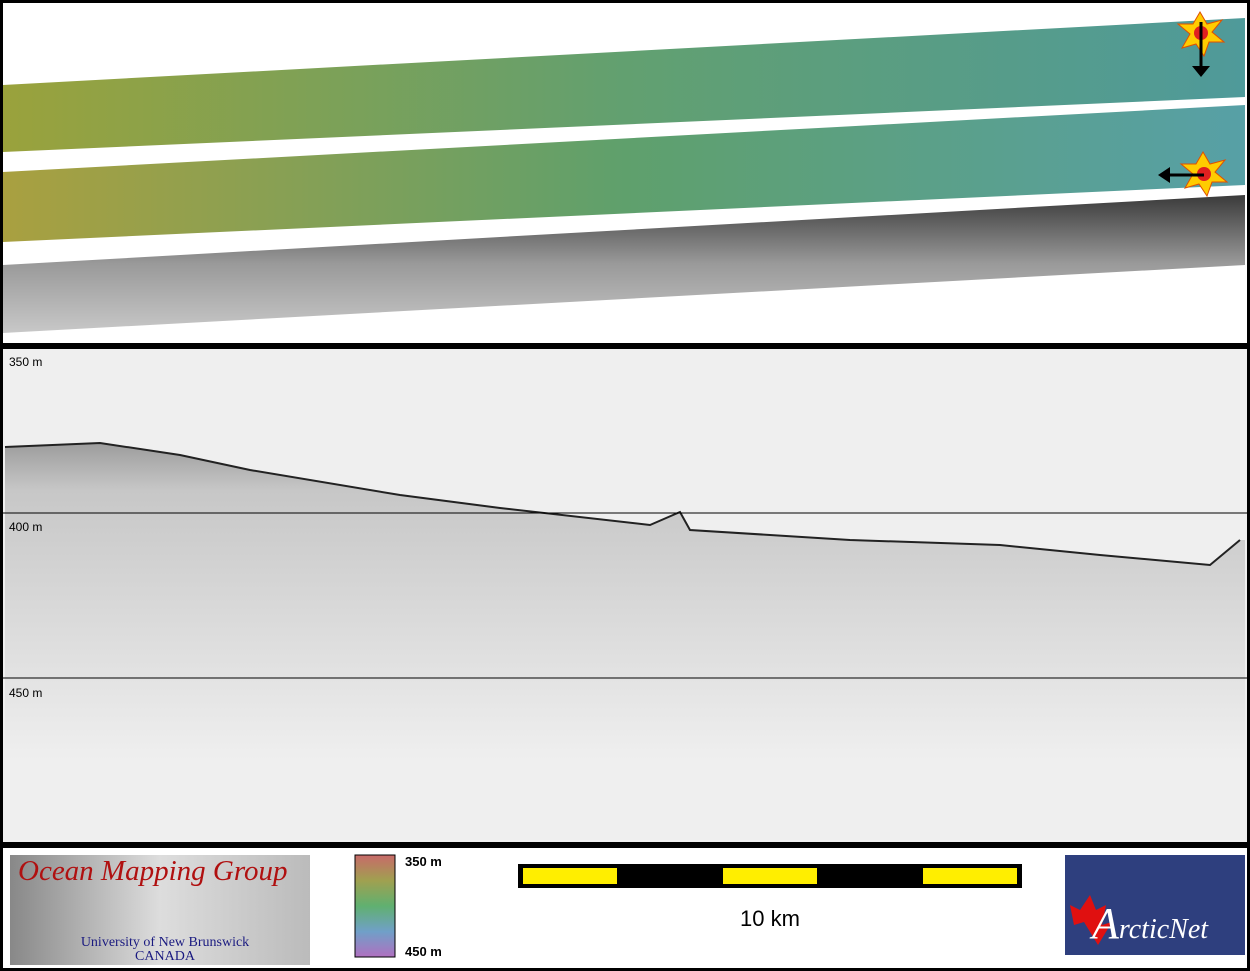  I want to click on country: CANADA, so click(165, 956).